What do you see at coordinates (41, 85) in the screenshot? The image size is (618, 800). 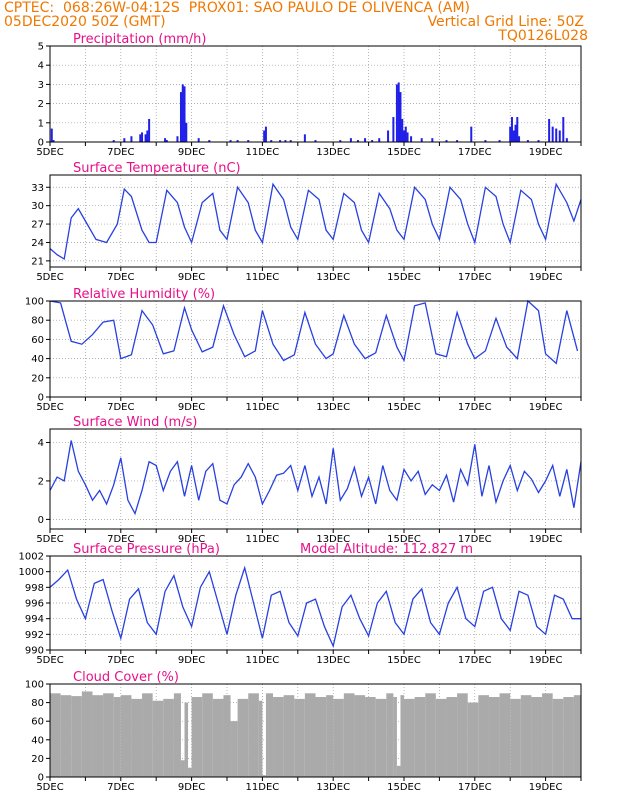 I see `y-tick-label: 3` at bounding box center [41, 85].